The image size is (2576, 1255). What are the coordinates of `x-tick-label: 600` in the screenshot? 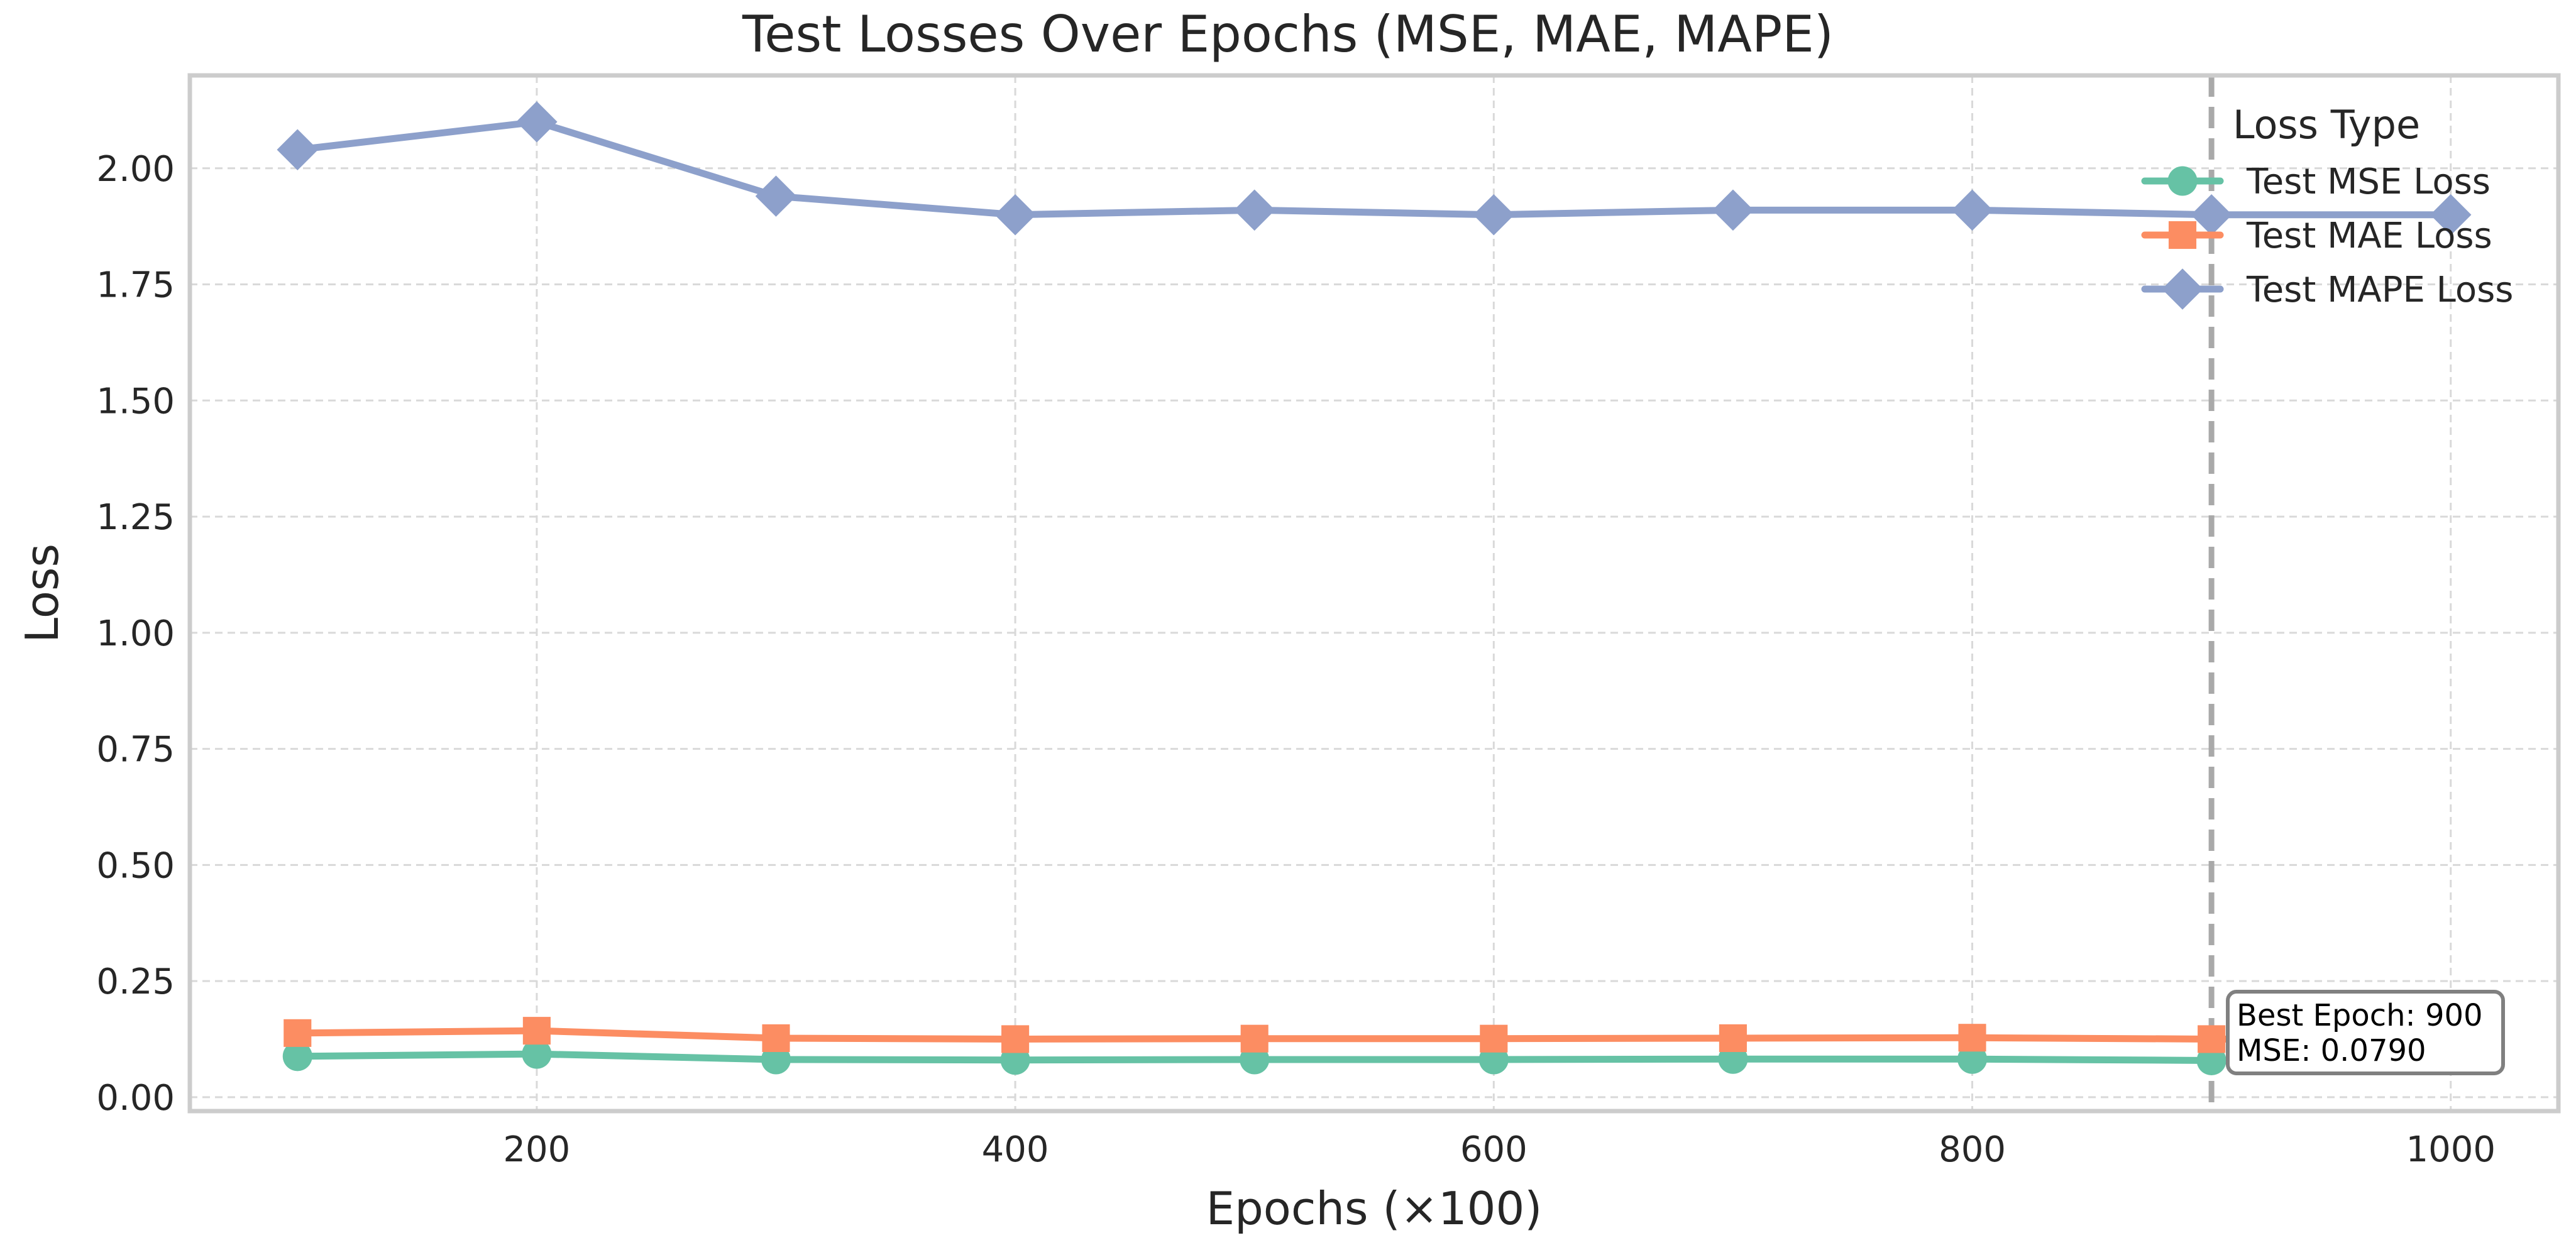 It's located at (1493, 1149).